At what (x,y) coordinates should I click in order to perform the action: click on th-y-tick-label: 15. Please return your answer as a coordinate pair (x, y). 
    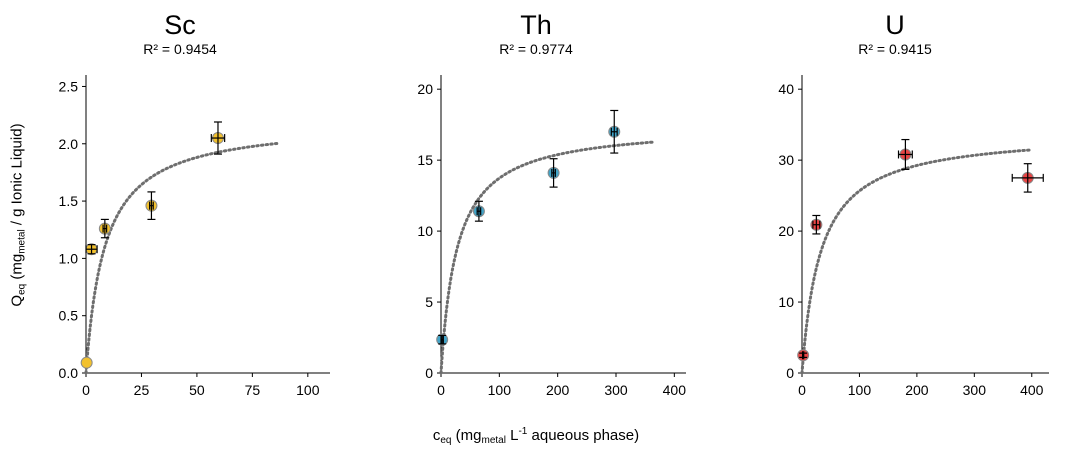
    Looking at the image, I should click on (425, 160).